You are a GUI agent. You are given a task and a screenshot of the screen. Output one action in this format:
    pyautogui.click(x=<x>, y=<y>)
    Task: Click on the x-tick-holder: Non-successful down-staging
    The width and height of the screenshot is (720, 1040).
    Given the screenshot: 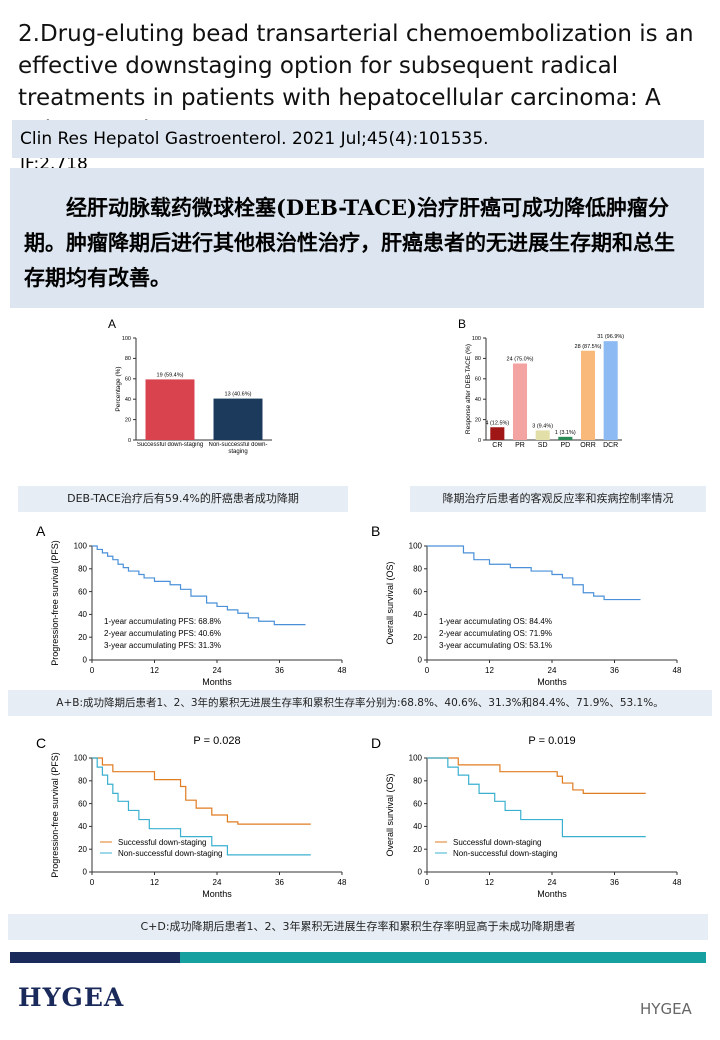 What is the action you would take?
    pyautogui.click(x=237, y=448)
    